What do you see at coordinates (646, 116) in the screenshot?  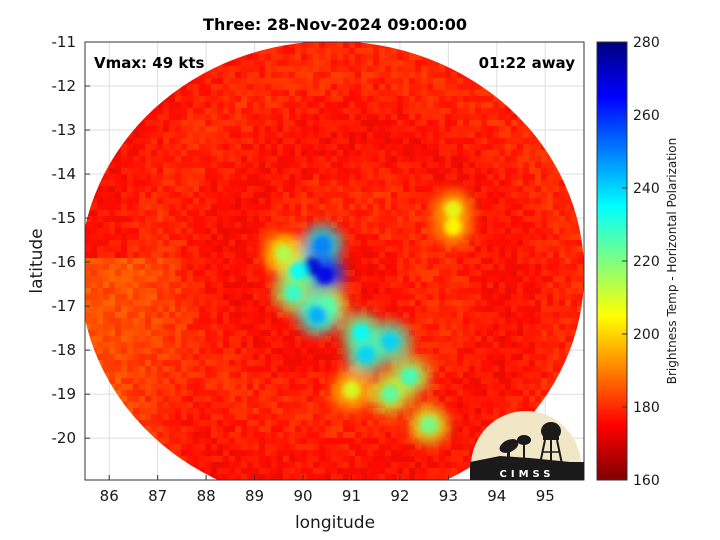 I see `colorbar-tick-label: 260` at bounding box center [646, 116].